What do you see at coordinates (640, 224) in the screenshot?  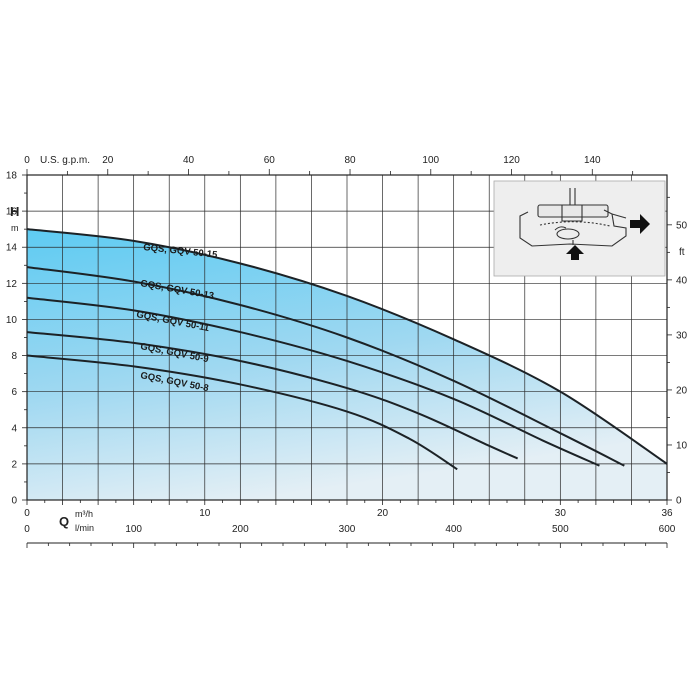 I see `outlet-arrow-icon` at bounding box center [640, 224].